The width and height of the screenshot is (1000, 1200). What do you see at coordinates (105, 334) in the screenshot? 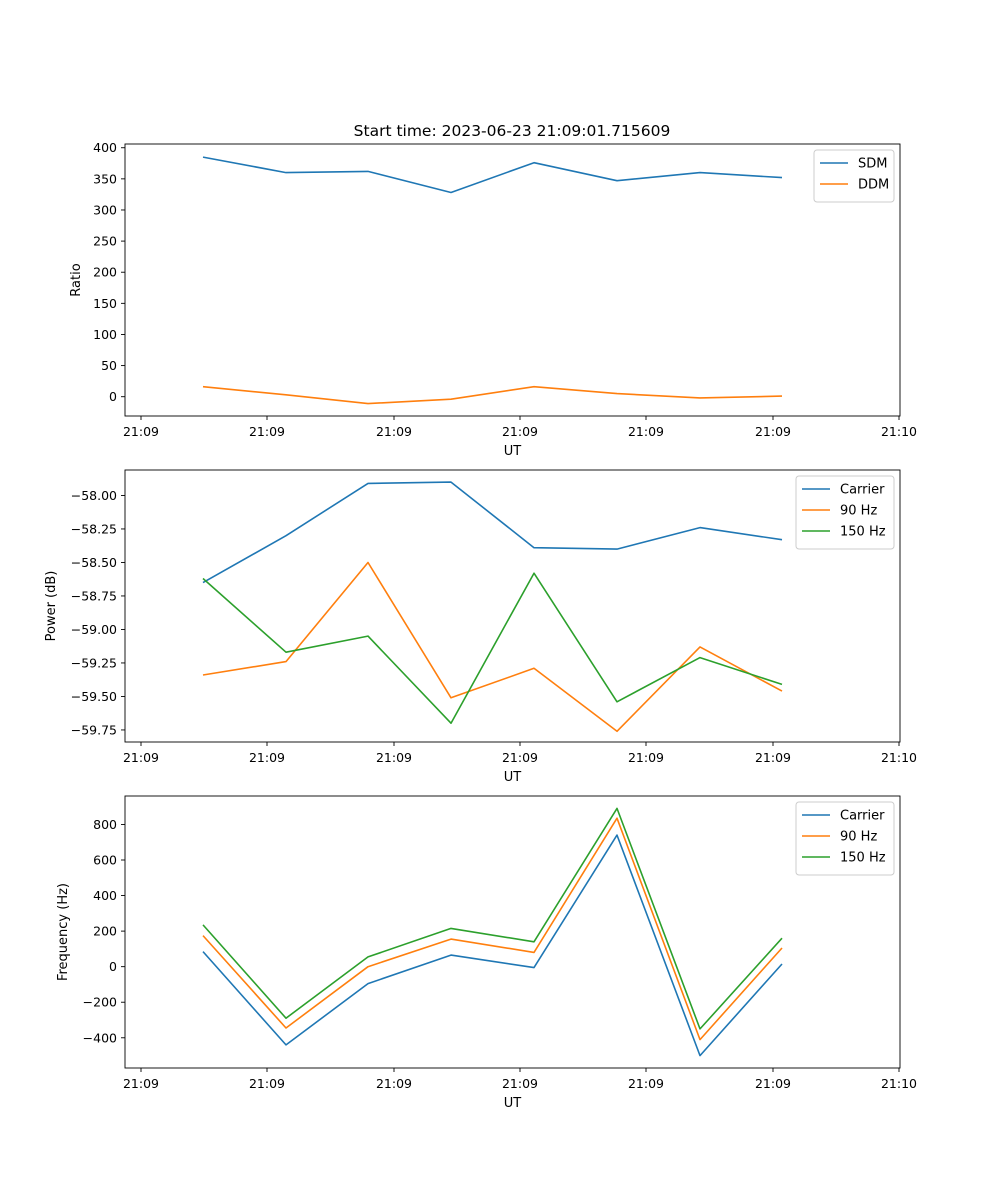
I see `y-tick-label: 100` at bounding box center [105, 334].